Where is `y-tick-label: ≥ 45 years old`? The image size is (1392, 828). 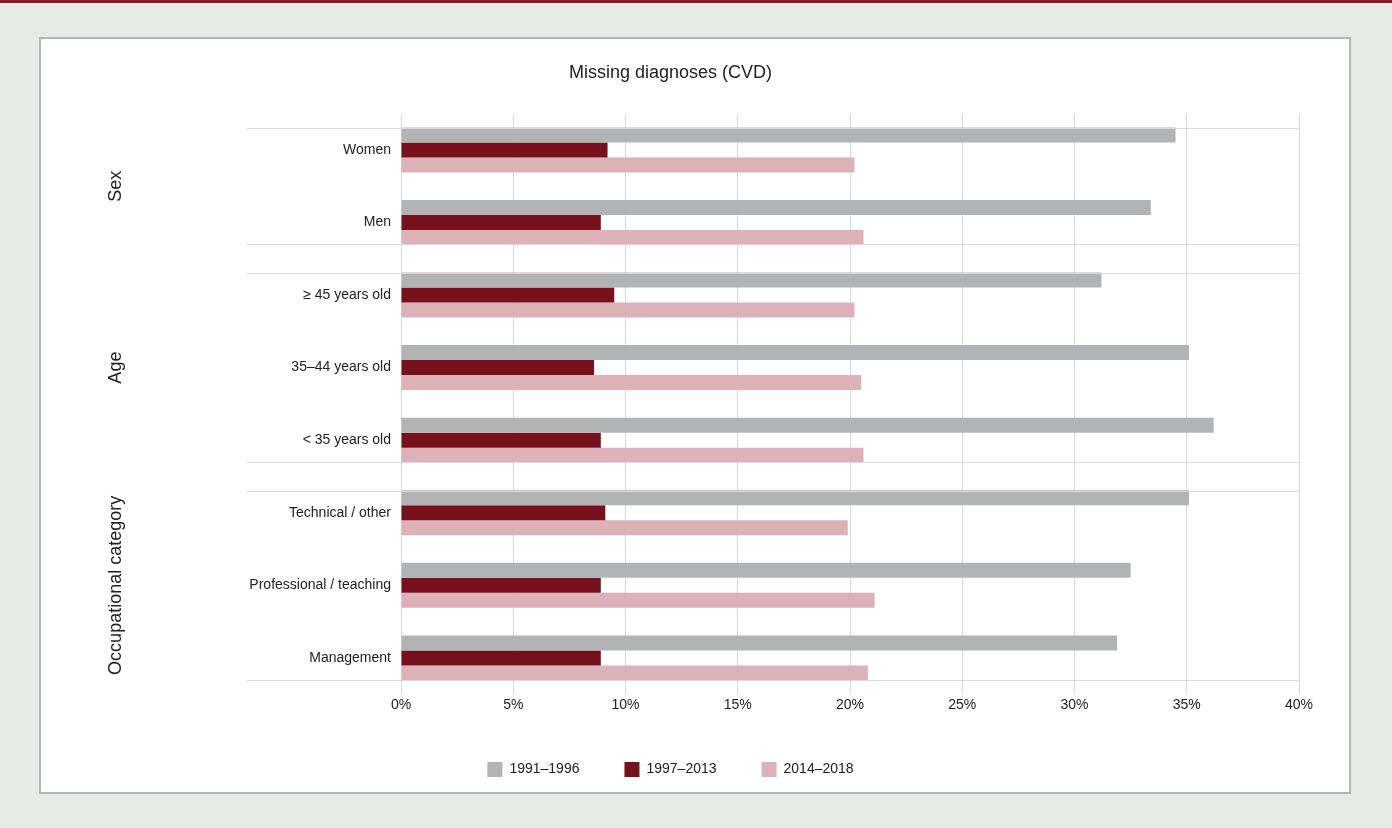 y-tick-label: ≥ 45 years old is located at coordinates (347, 293).